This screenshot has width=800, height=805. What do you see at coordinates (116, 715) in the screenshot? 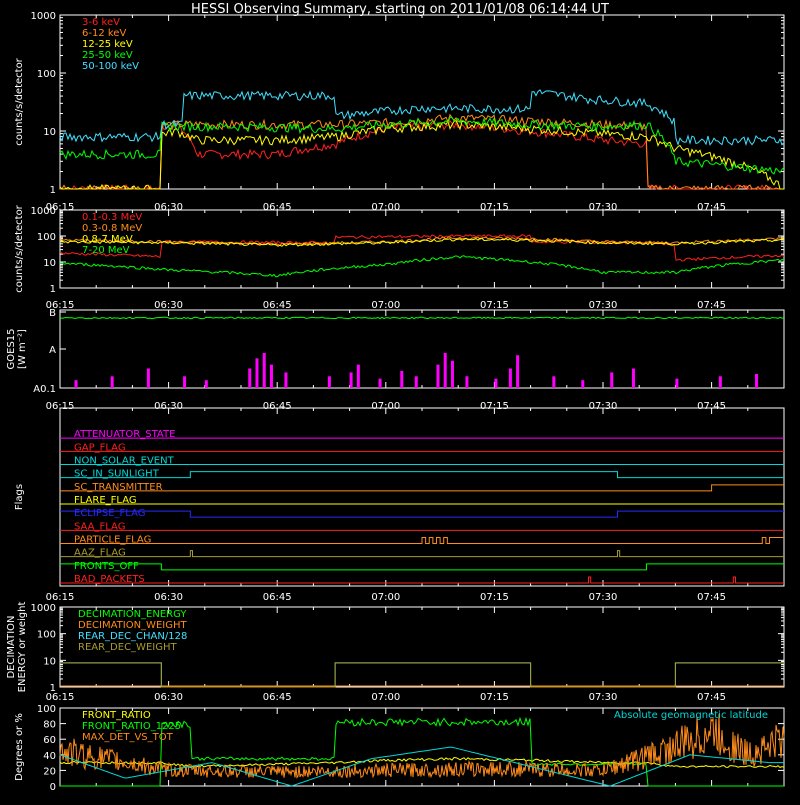
I see `panel6-legend-0: FRONT_RATIO` at bounding box center [116, 715].